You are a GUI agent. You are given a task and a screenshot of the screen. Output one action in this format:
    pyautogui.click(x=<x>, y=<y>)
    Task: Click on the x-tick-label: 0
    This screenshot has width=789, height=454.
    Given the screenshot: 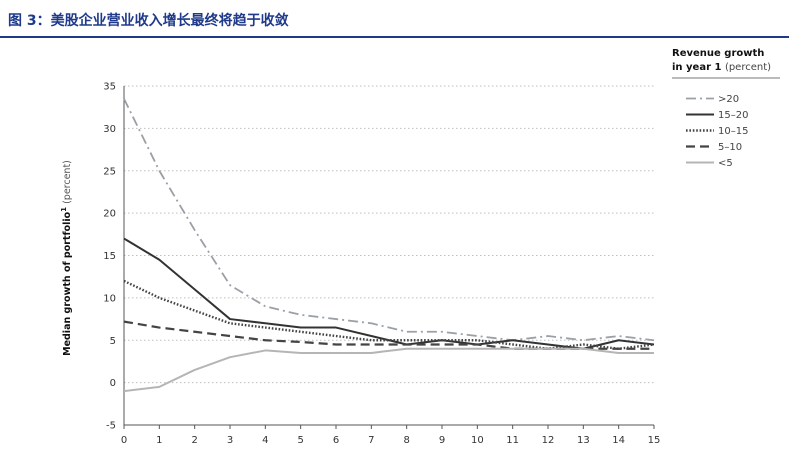 What is the action you would take?
    pyautogui.click(x=124, y=440)
    